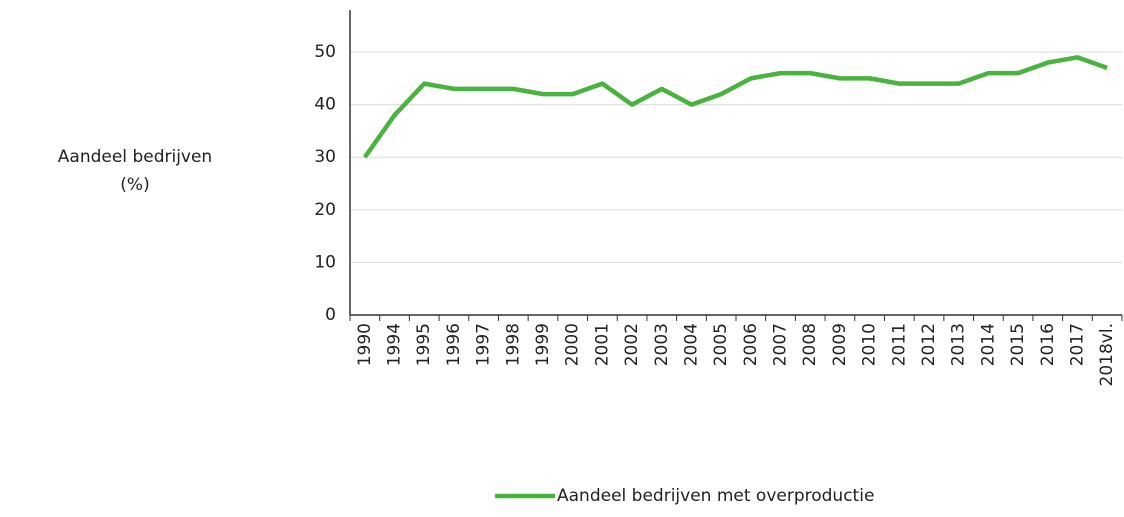 The height and width of the screenshot is (517, 1124). I want to click on x-tick-label: 2015, so click(1018, 344).